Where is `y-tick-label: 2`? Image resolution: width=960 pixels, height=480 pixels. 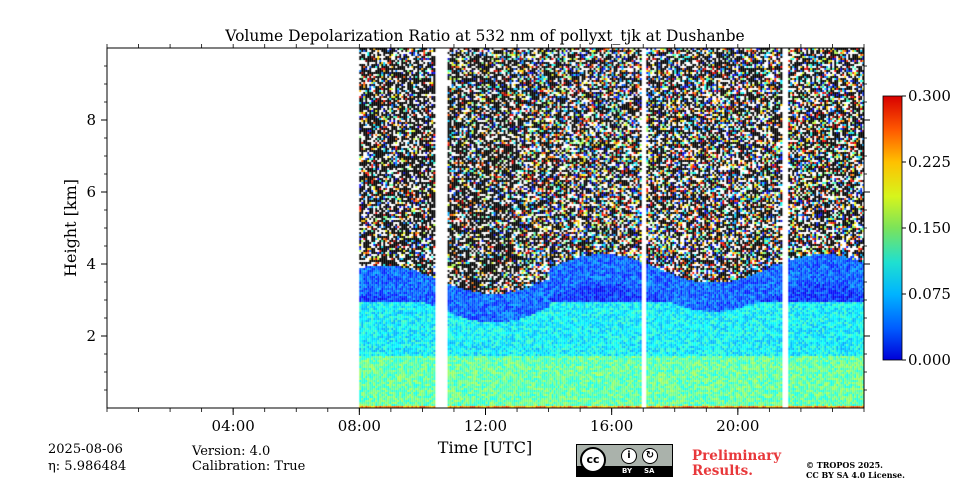 y-tick-label: 2 is located at coordinates (91, 336).